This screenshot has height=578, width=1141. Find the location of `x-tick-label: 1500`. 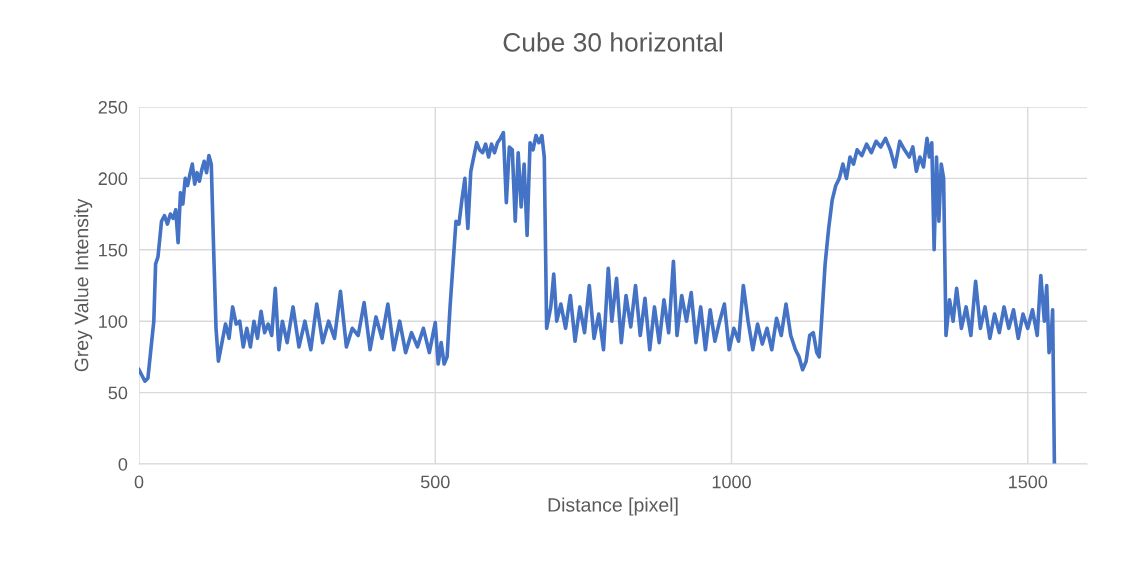

x-tick-label: 1500 is located at coordinates (1028, 482).